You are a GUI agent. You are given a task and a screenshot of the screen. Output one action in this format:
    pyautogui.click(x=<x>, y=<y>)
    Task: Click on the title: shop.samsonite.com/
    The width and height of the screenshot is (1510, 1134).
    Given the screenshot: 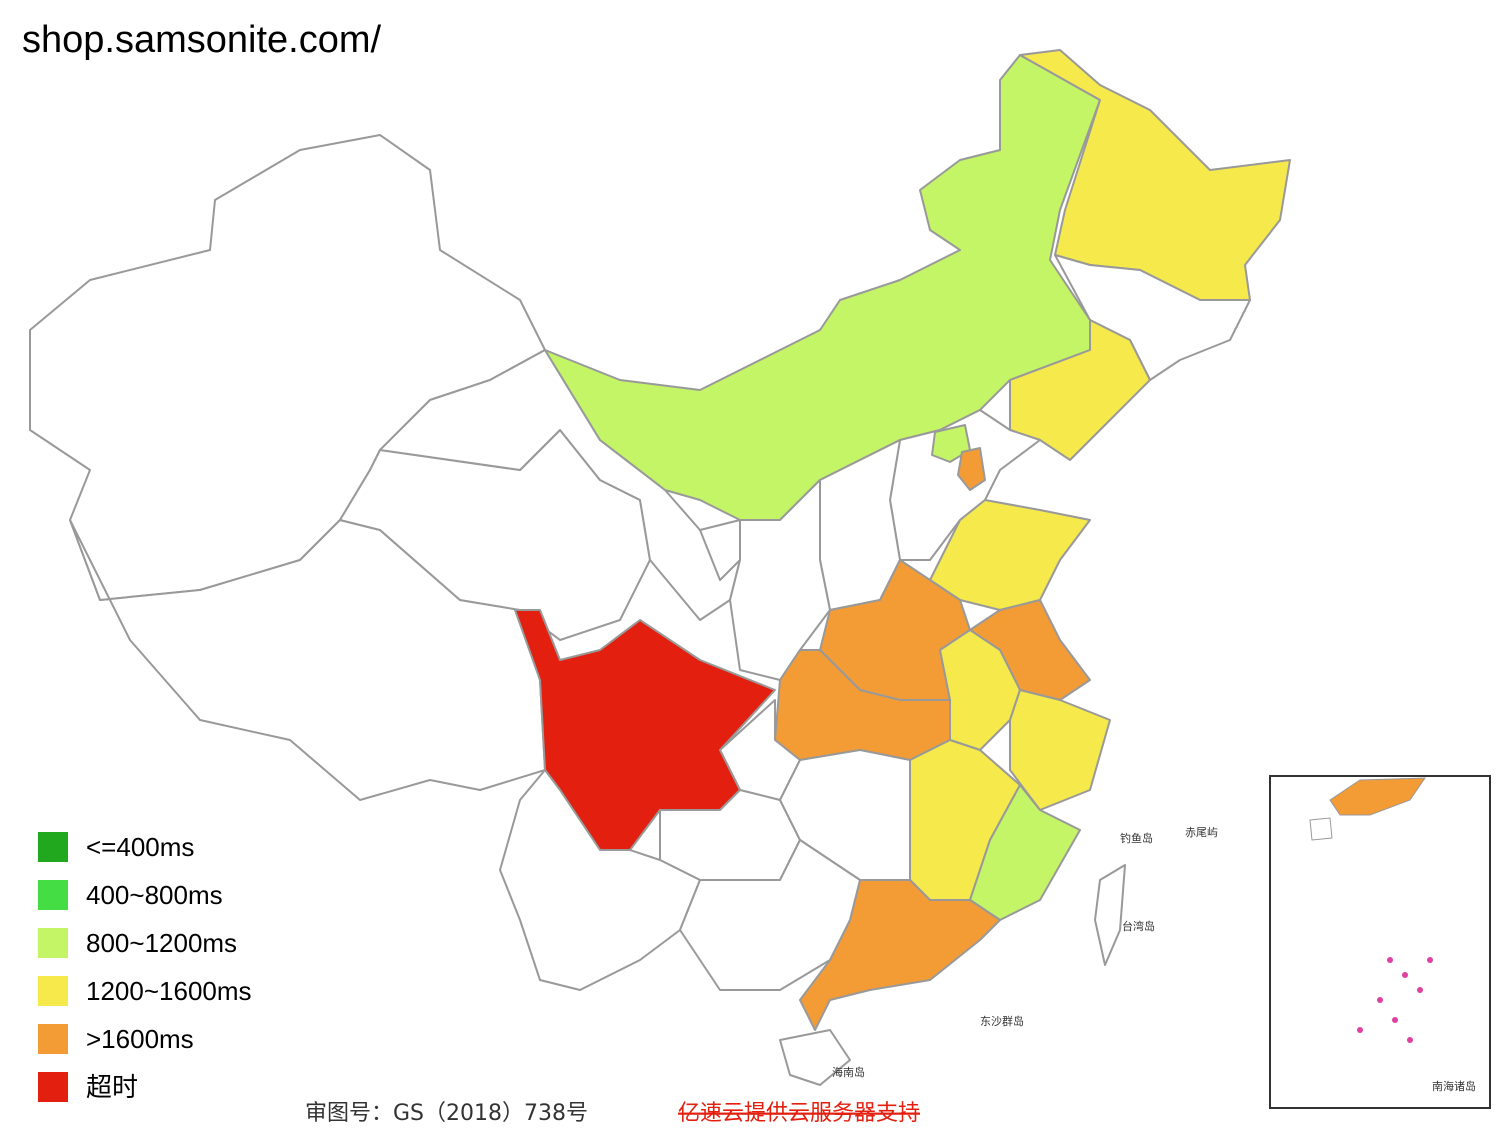 What is the action you would take?
    pyautogui.click(x=201, y=40)
    